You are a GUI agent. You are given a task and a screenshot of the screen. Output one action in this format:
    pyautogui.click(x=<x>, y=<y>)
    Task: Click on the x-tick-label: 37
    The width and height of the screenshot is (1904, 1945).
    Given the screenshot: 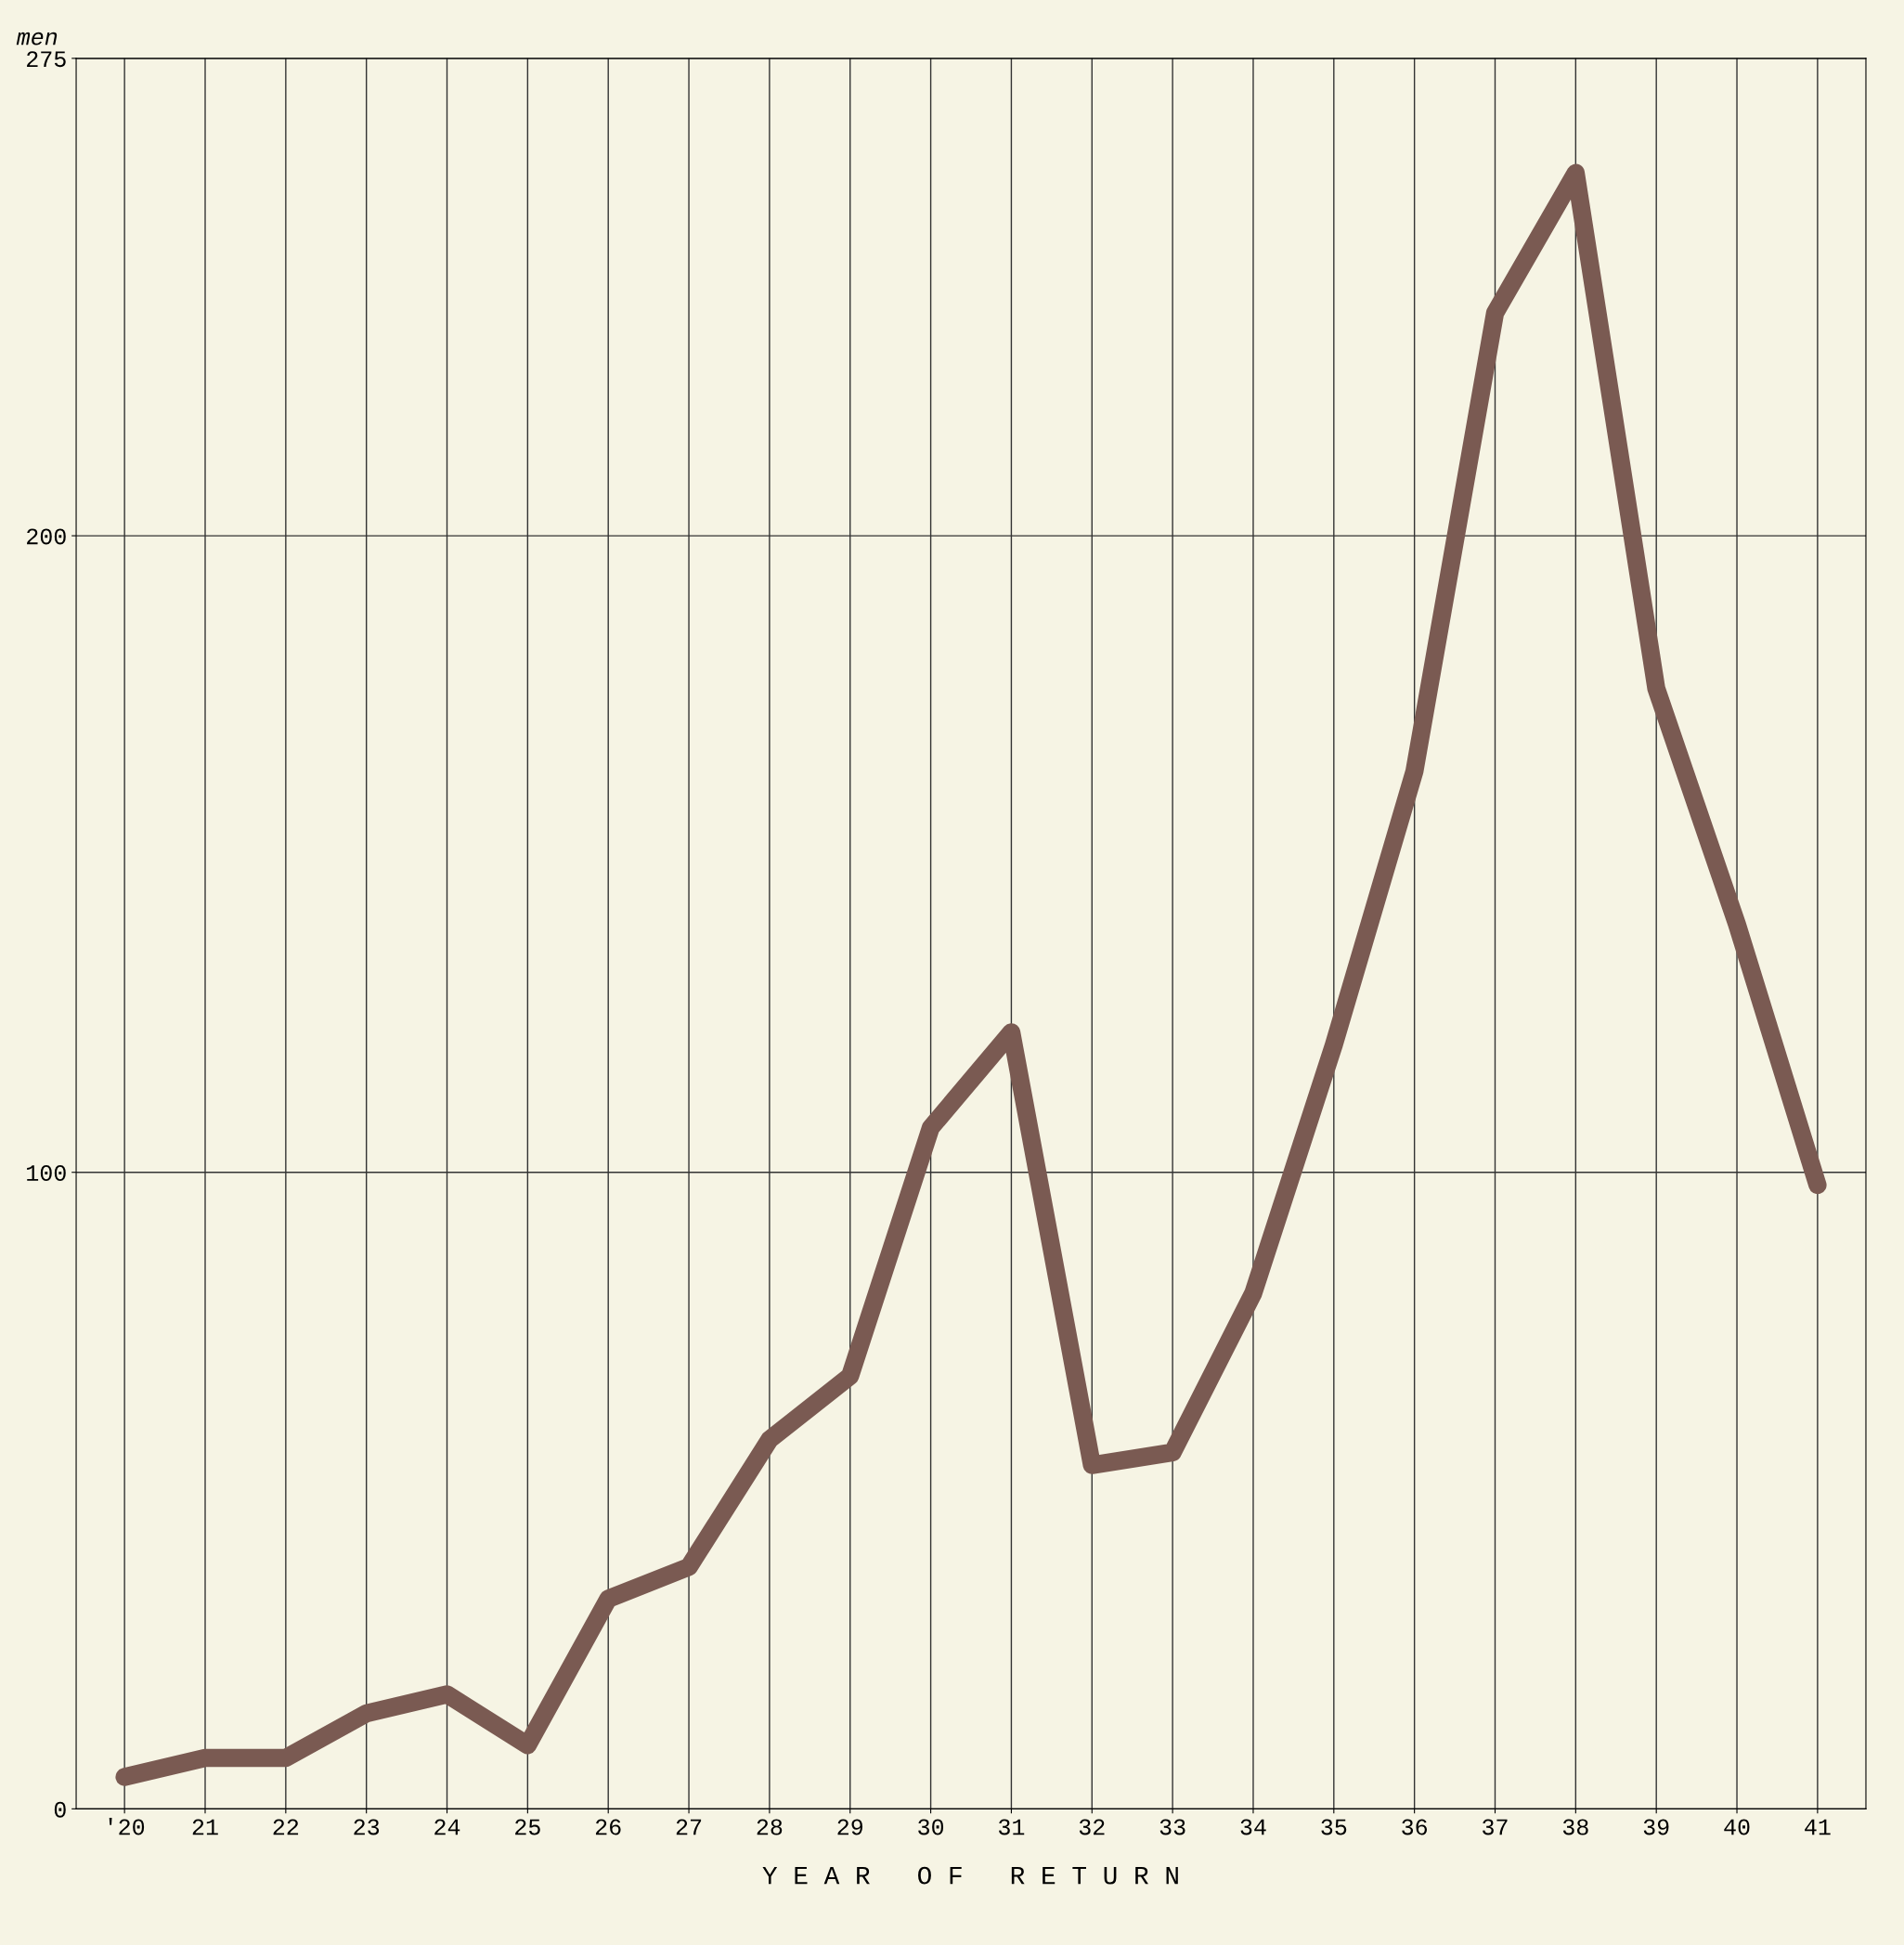 What is the action you would take?
    pyautogui.click(x=1495, y=1827)
    